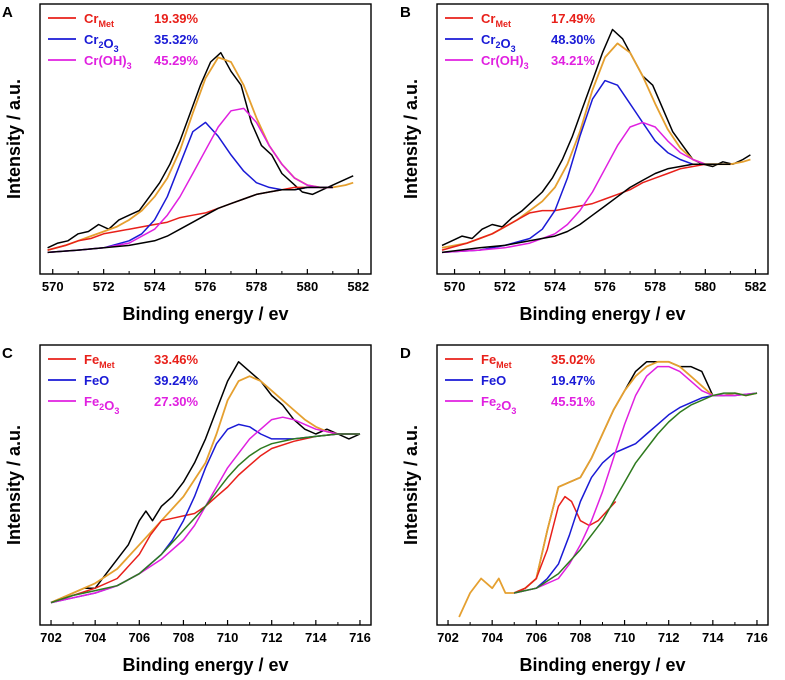 This screenshot has height=680, width=785. I want to click on series-line-cr2o3, so click(586, 166).